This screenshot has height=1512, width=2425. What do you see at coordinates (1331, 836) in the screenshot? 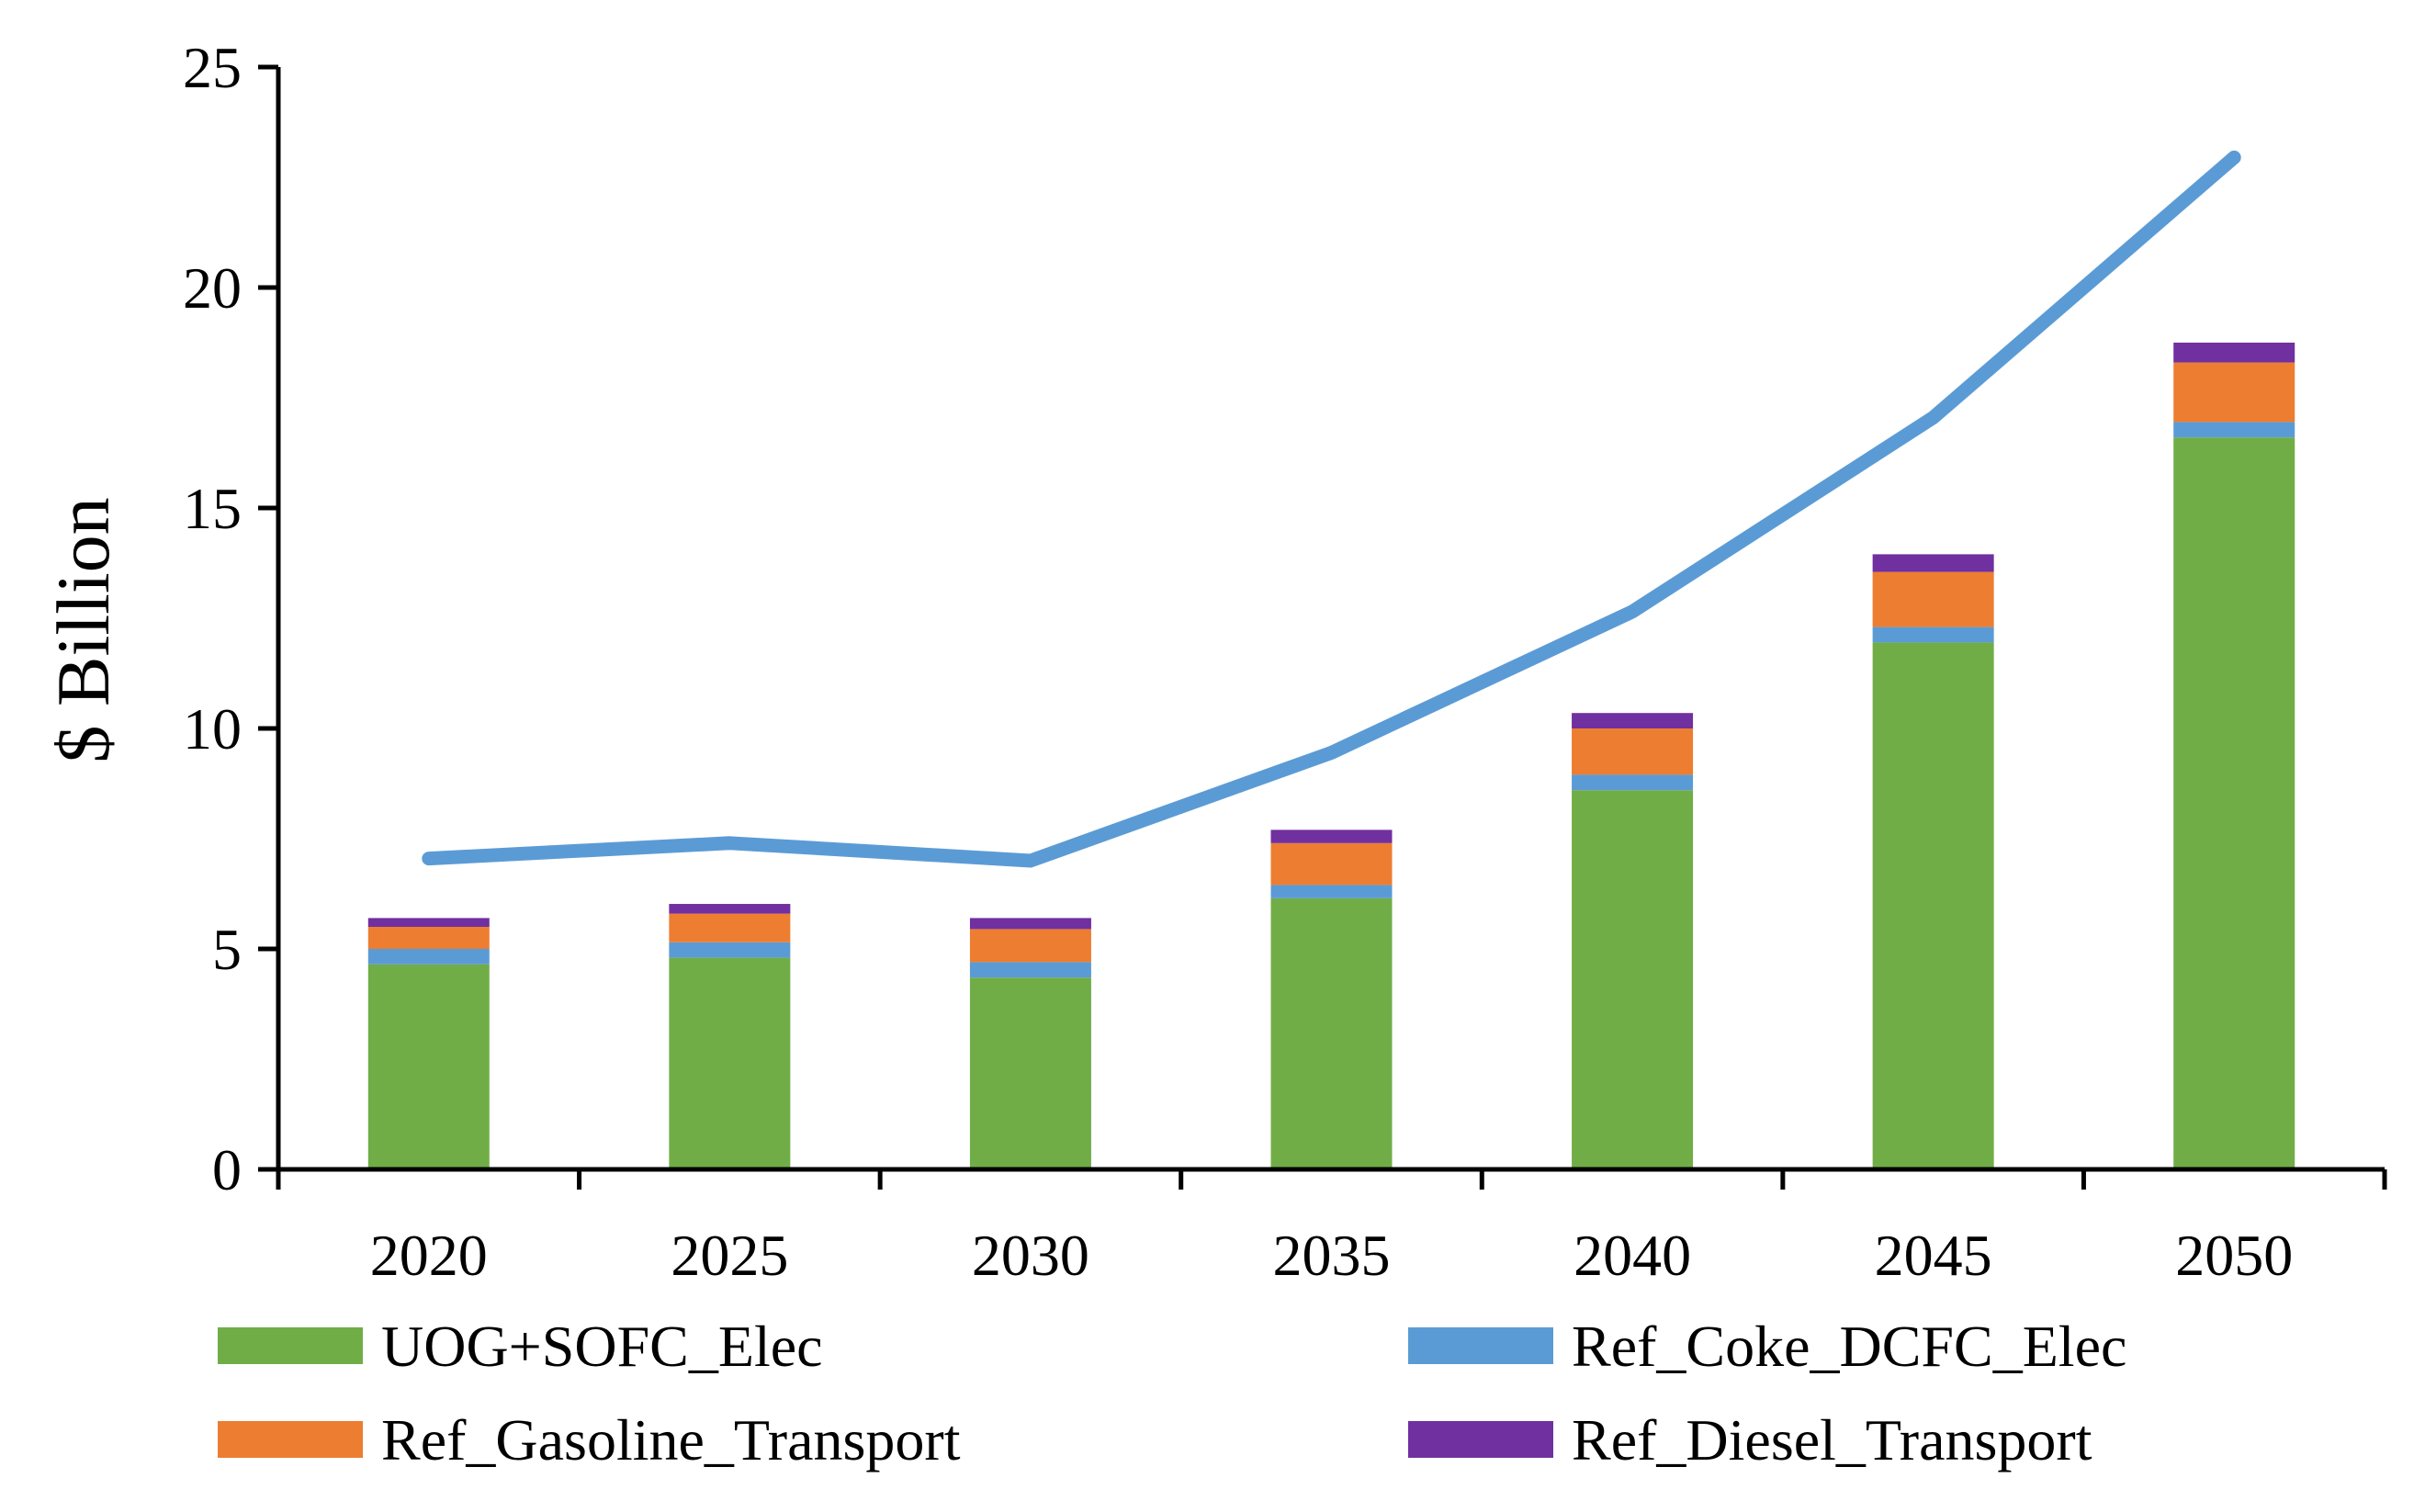
I see `bar-segment-ref-diesel-transport-2035` at bounding box center [1331, 836].